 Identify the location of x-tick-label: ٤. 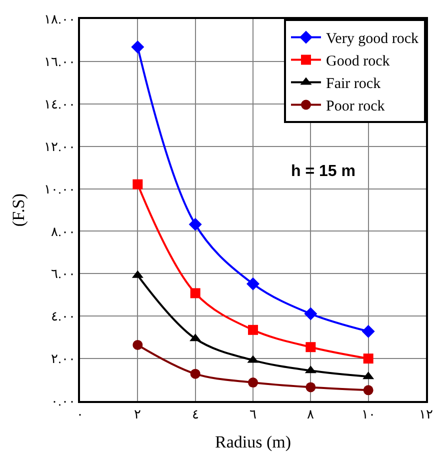
(195, 414).